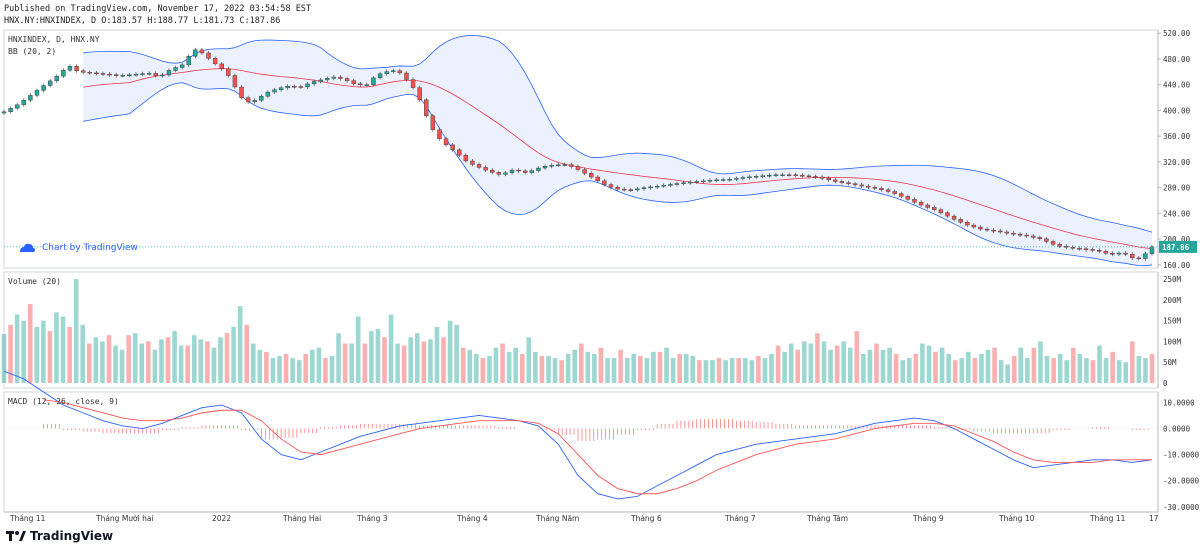 The height and width of the screenshot is (547, 1200). I want to click on x-tick-label: Tháng 3, so click(372, 518).